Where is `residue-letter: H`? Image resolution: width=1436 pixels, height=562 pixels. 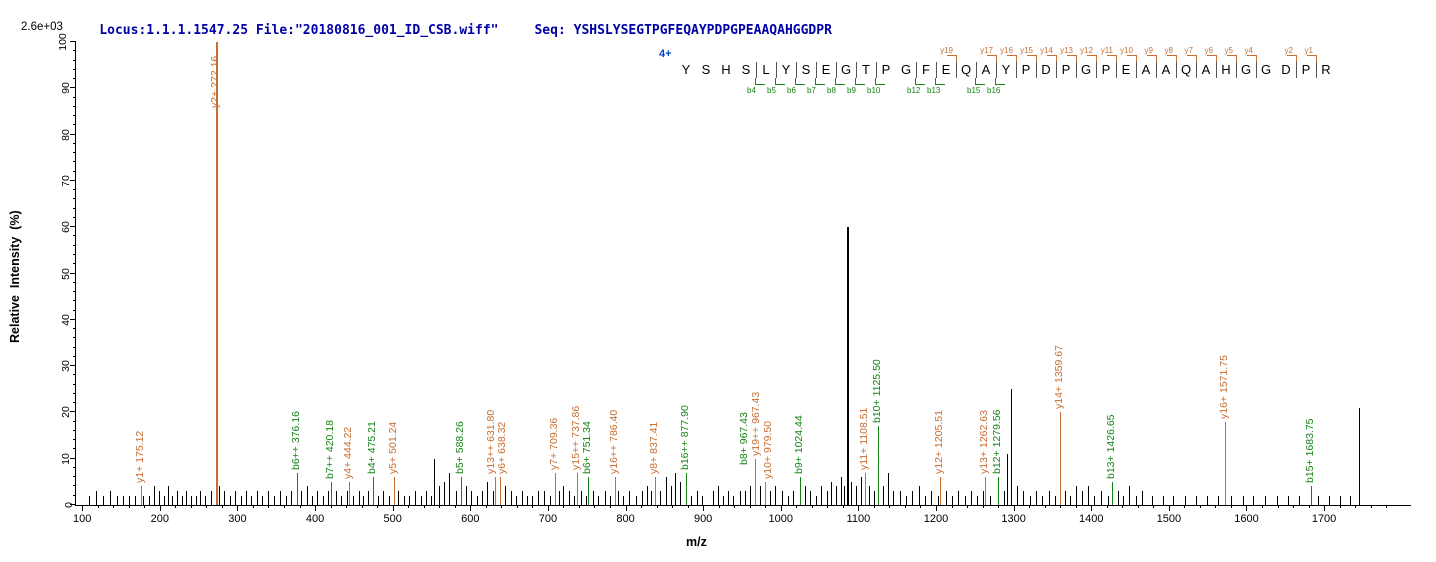 residue-letter: H is located at coordinates (726, 69).